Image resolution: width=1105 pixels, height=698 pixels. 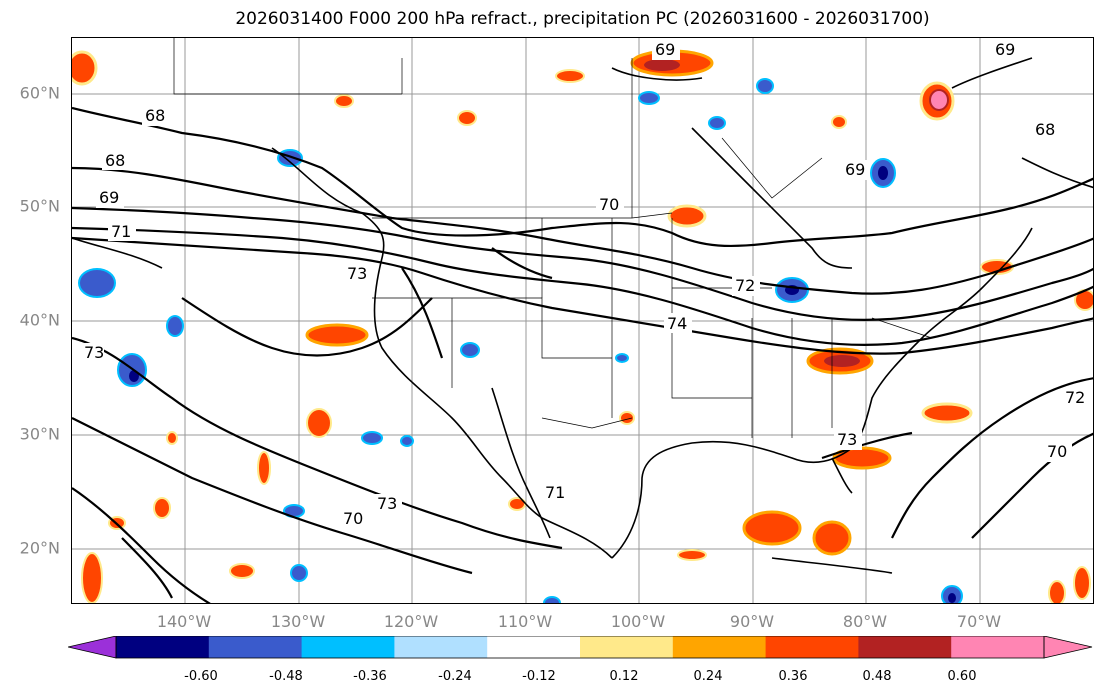 What do you see at coordinates (624, 676) in the screenshot?
I see `colorbar-tick-label: 0.12` at bounding box center [624, 676].